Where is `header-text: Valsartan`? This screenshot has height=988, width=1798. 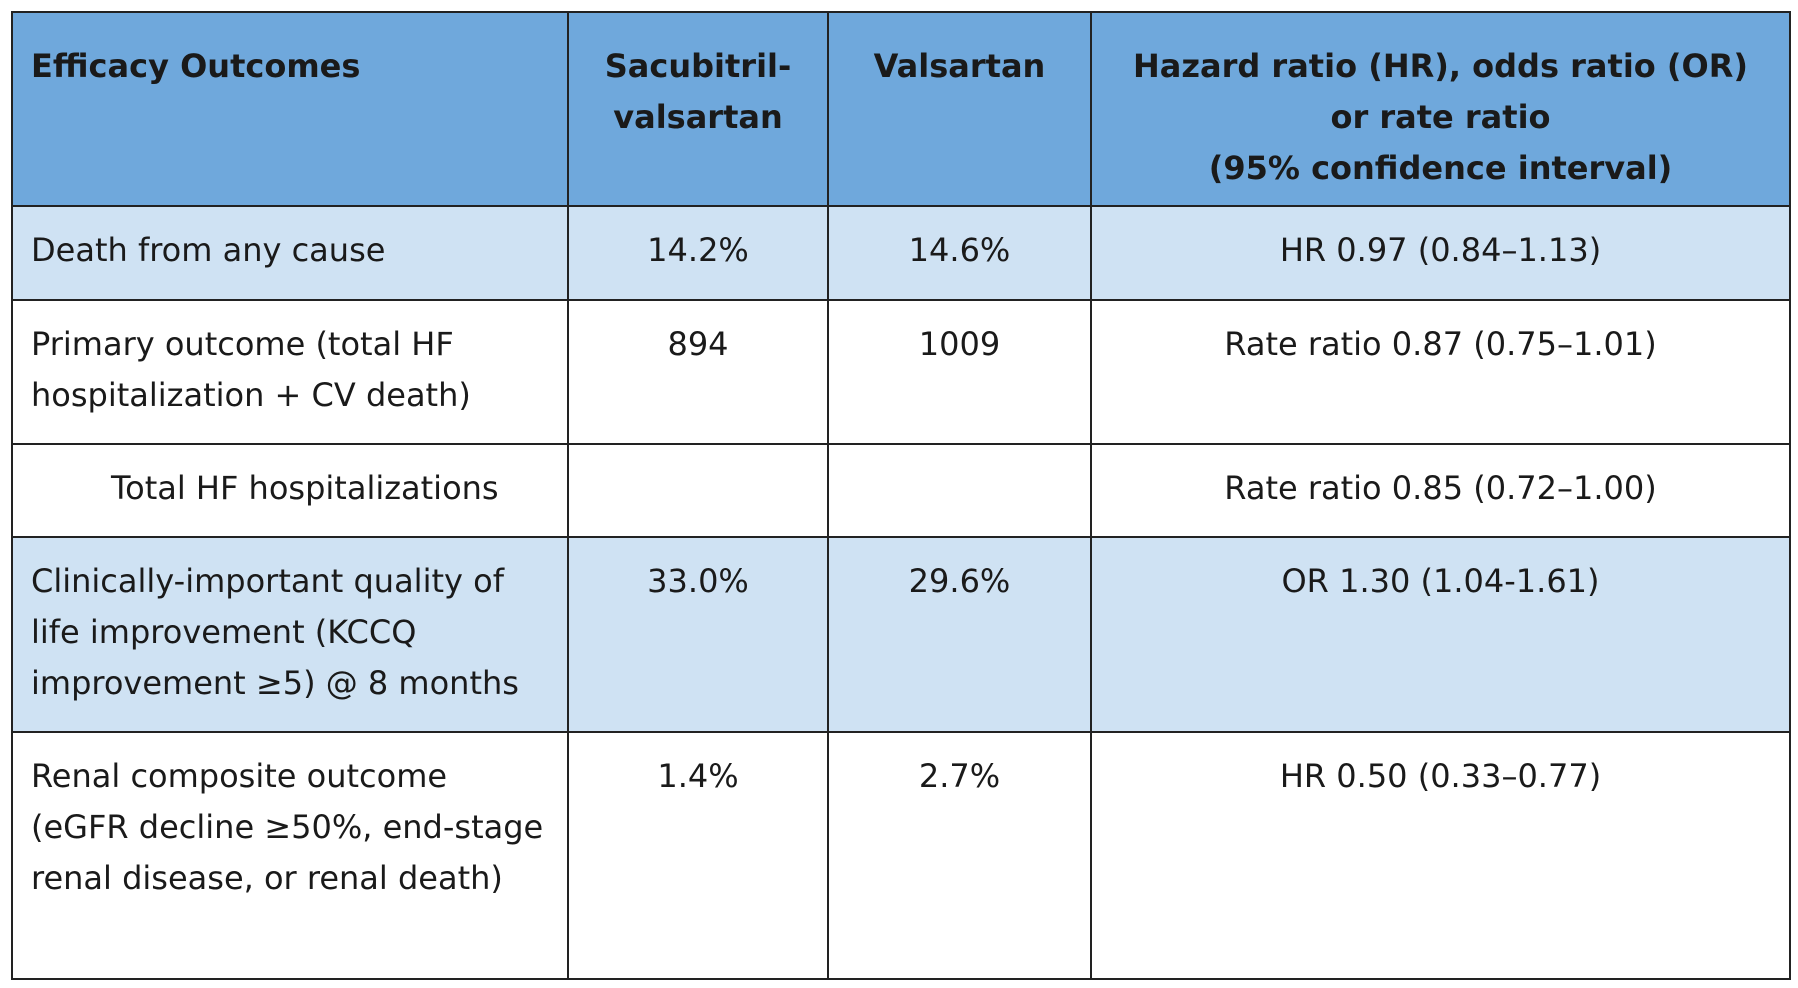
header-text: Valsartan is located at coordinates (959, 66).